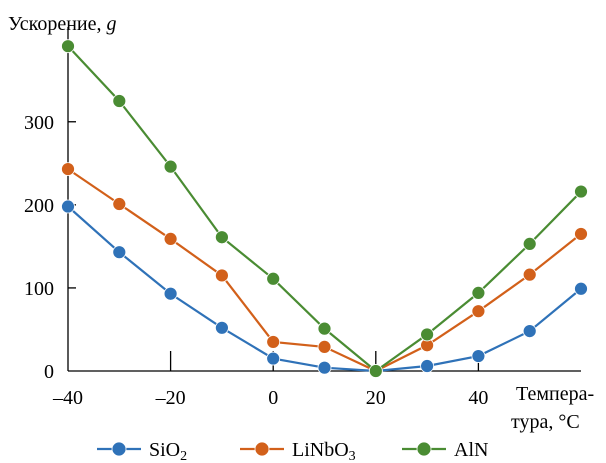 Image resolution: width=606 pixels, height=463 pixels. Describe the element at coordinates (168, 451) in the screenshot. I see `legend-label: SiO2` at that location.